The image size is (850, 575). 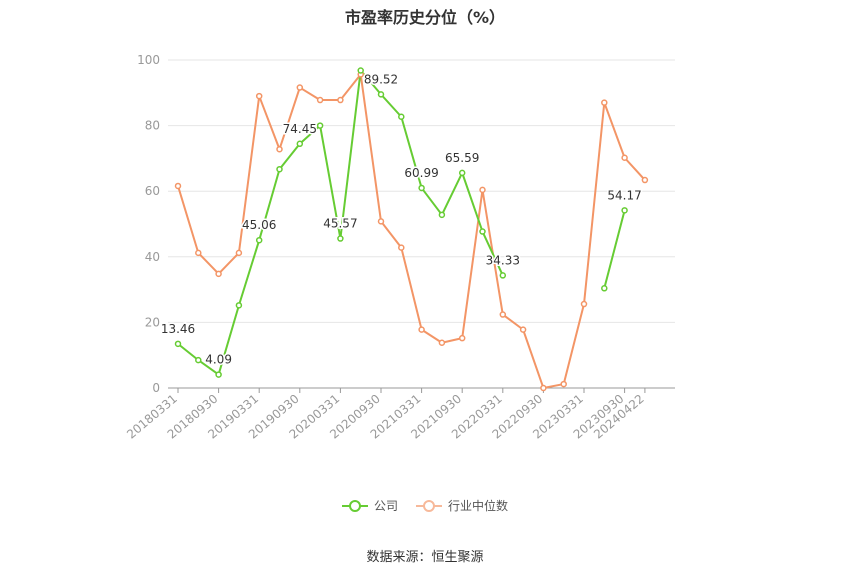 I want to click on legend-swatch-industry-median, so click(x=429, y=506).